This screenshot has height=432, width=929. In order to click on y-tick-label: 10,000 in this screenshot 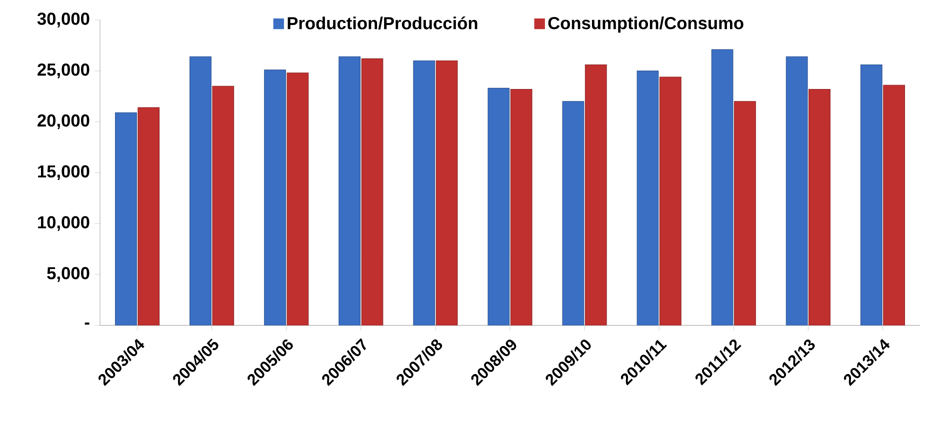, I will do `click(64, 223)`.